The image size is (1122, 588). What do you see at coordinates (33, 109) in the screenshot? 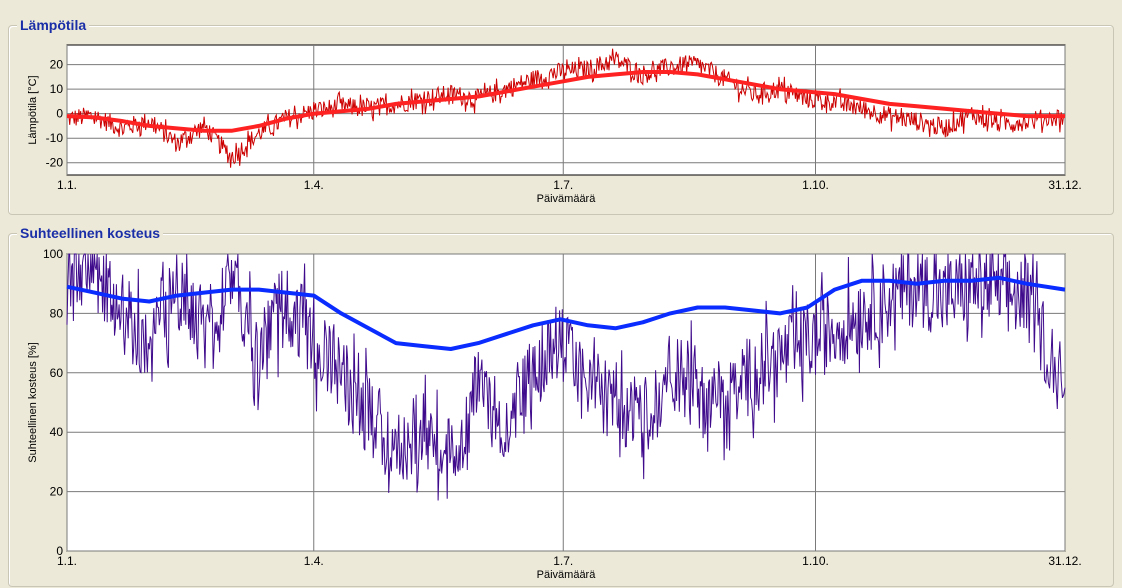
I see `y-axis-label: Lämpötila [°C]` at bounding box center [33, 109].